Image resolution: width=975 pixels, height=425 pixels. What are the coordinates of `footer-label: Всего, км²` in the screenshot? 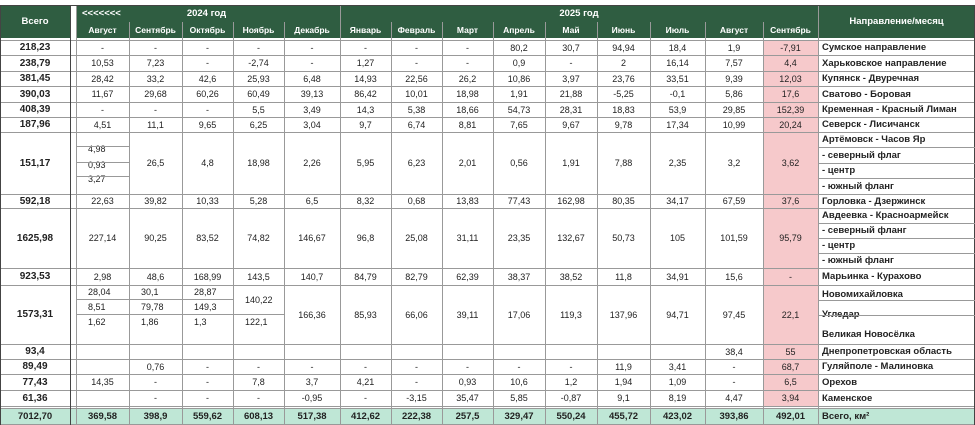 It's located at (846, 416).